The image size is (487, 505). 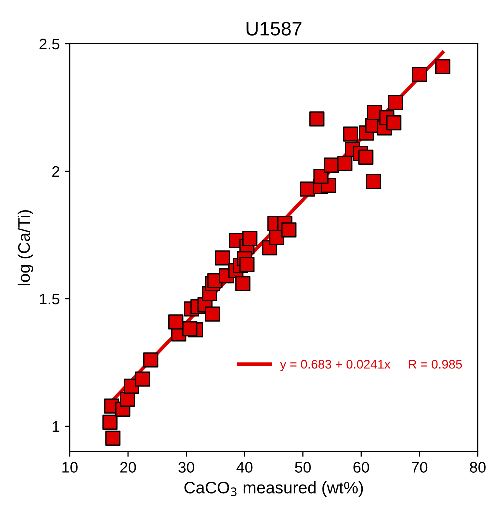 I want to click on x-tick-label: 60, so click(x=362, y=467).